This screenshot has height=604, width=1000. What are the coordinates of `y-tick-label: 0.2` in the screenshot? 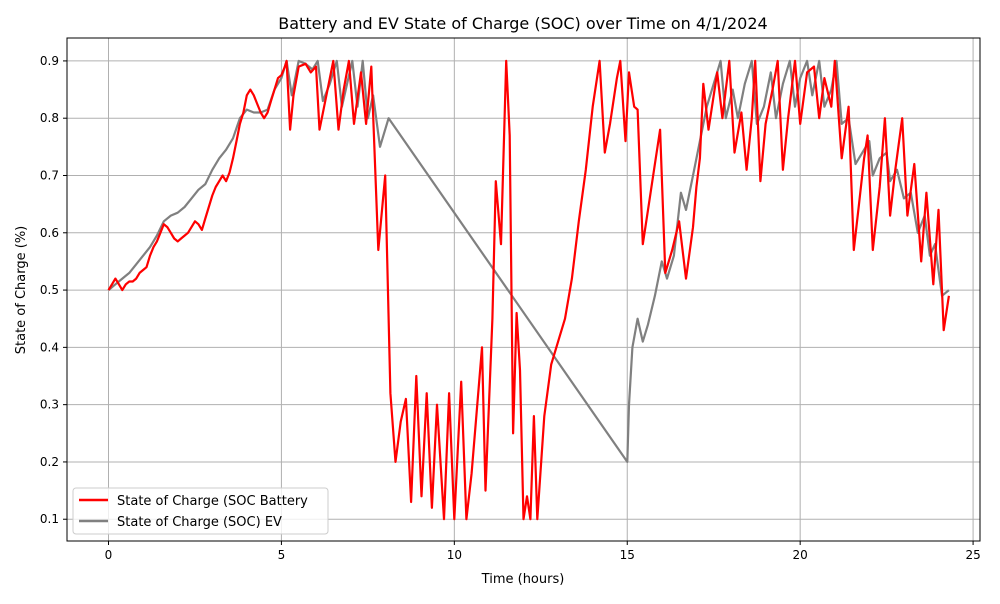 It's located at (49, 462).